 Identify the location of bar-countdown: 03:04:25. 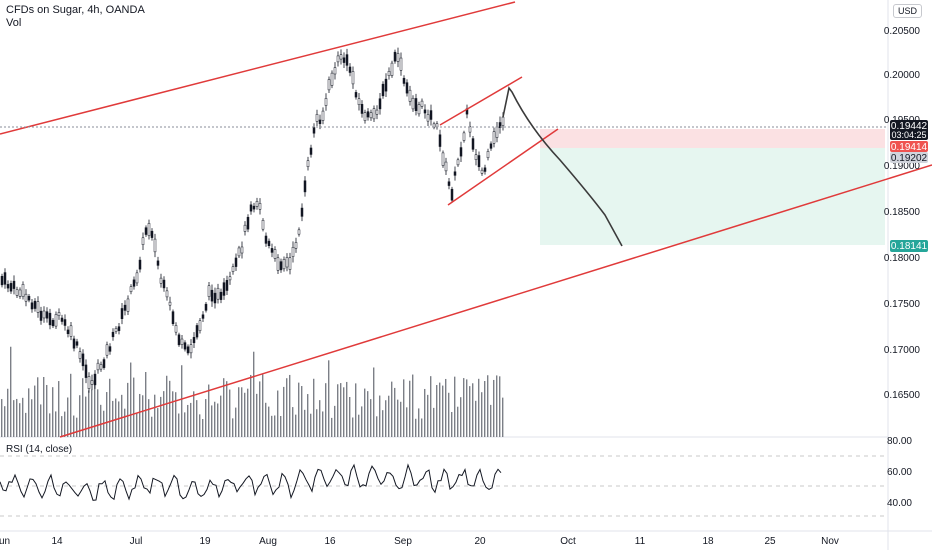
(908, 135).